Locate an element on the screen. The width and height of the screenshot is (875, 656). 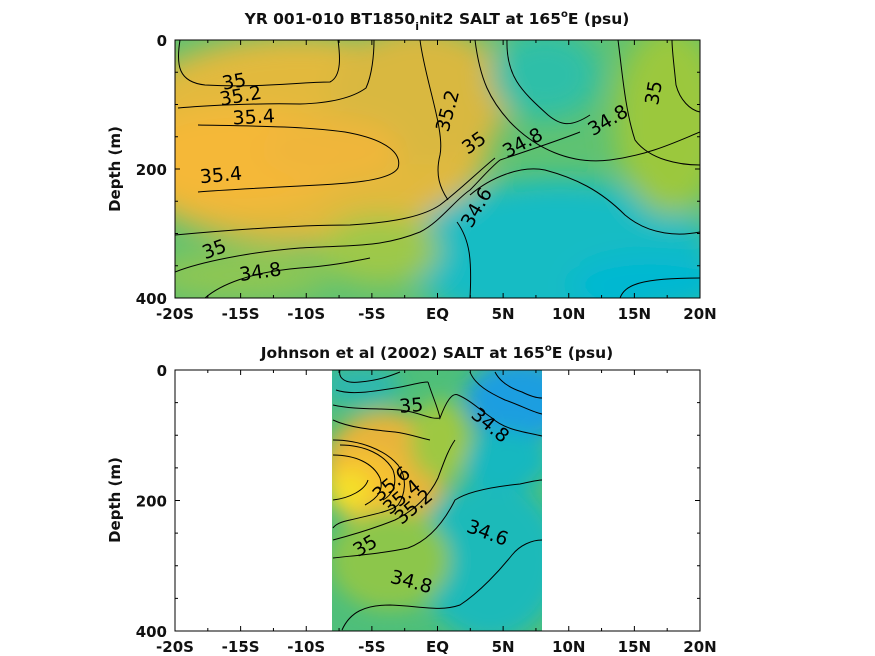
x-tick-label-bottom: -5S is located at coordinates (371, 647).